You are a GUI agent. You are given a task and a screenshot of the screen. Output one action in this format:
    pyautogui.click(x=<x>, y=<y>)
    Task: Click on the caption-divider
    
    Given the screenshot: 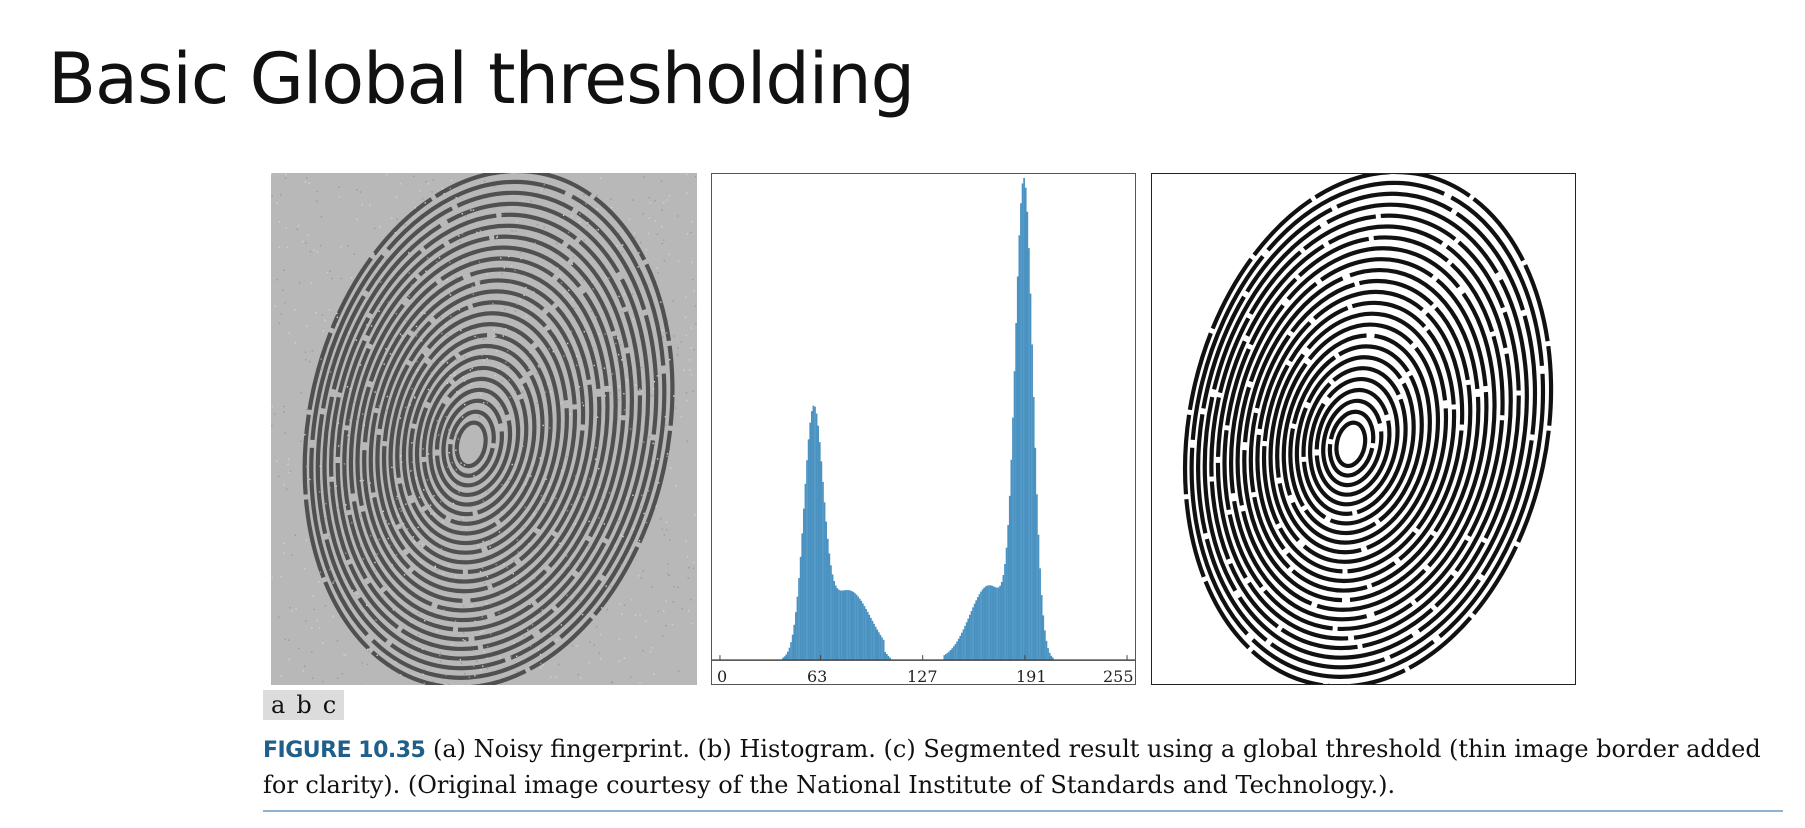 What is the action you would take?
    pyautogui.click(x=1023, y=811)
    